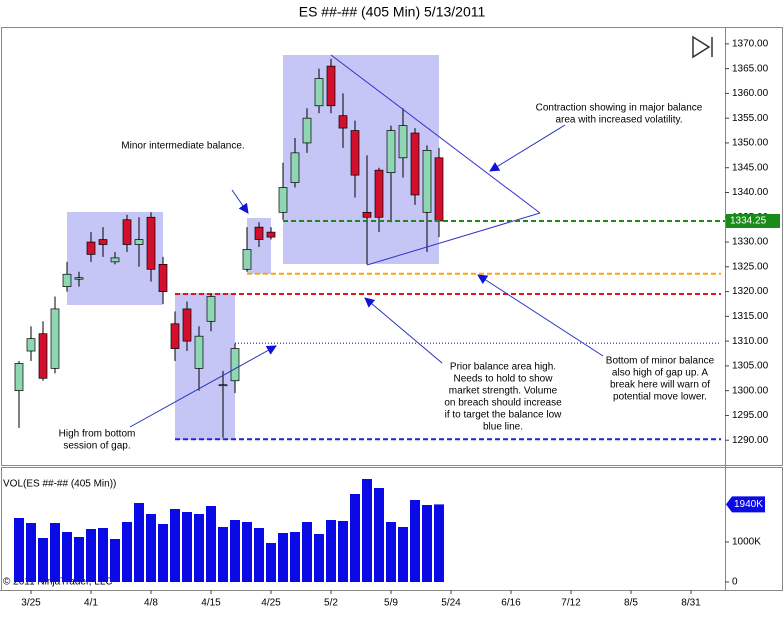 This screenshot has height=635, width=784. I want to click on y-tick-label: 1315.00, so click(750, 316).